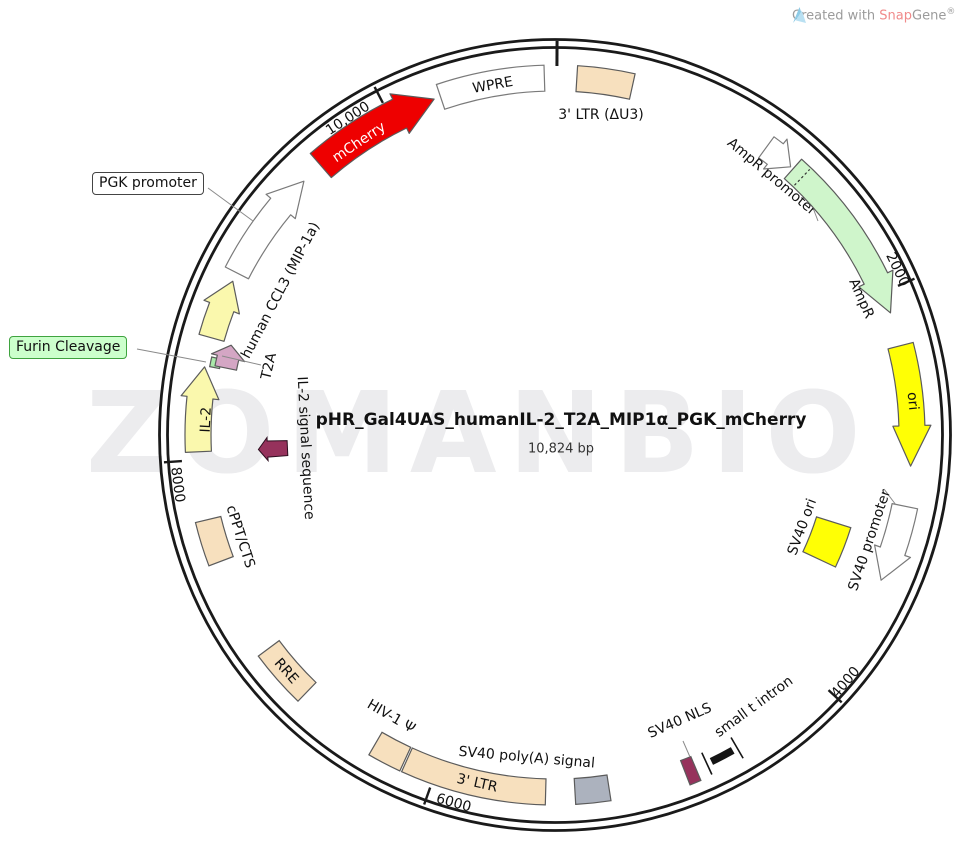 This screenshot has height=867, width=976. What do you see at coordinates (605, 82) in the screenshot?
I see `3-ltr-u3-feature` at bounding box center [605, 82].